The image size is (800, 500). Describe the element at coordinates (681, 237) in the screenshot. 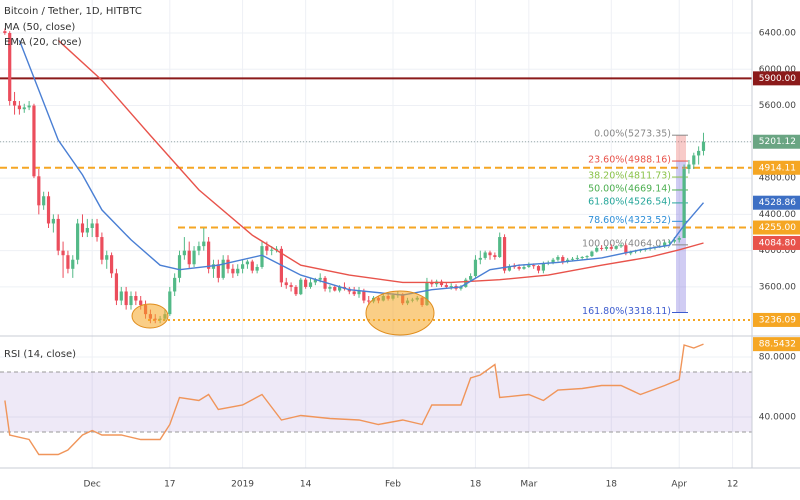

I see `fib-zone` at that location.